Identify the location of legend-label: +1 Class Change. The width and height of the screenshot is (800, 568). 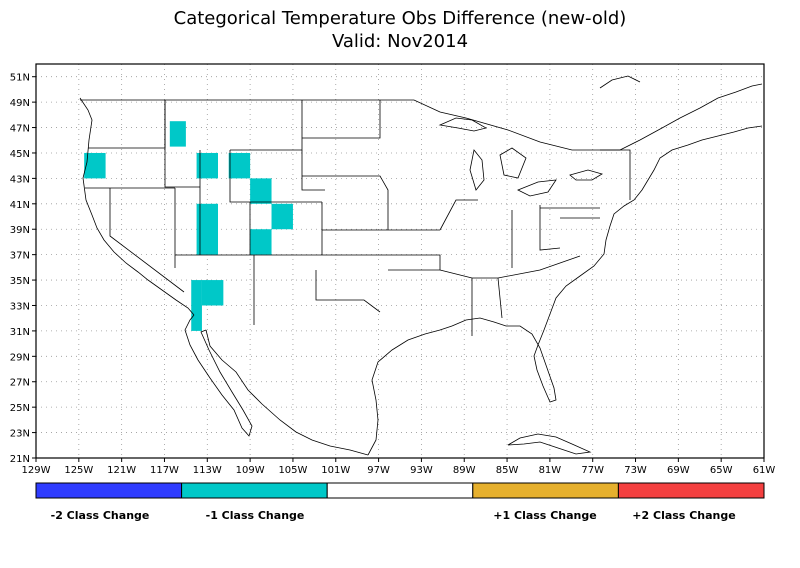
(544, 515).